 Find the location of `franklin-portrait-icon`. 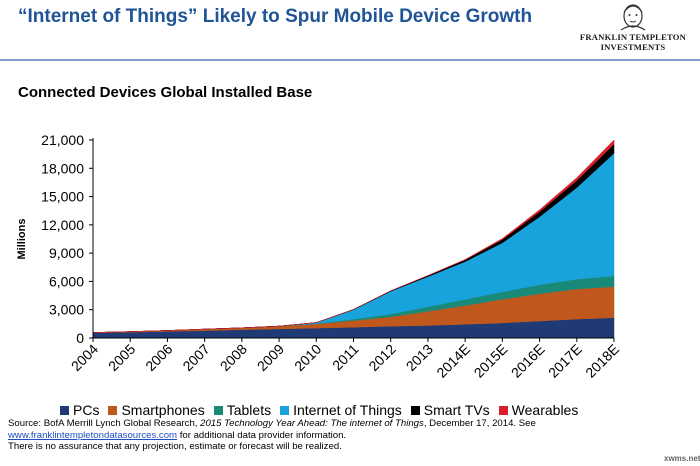

franklin-portrait-icon is located at coordinates (633, 17).